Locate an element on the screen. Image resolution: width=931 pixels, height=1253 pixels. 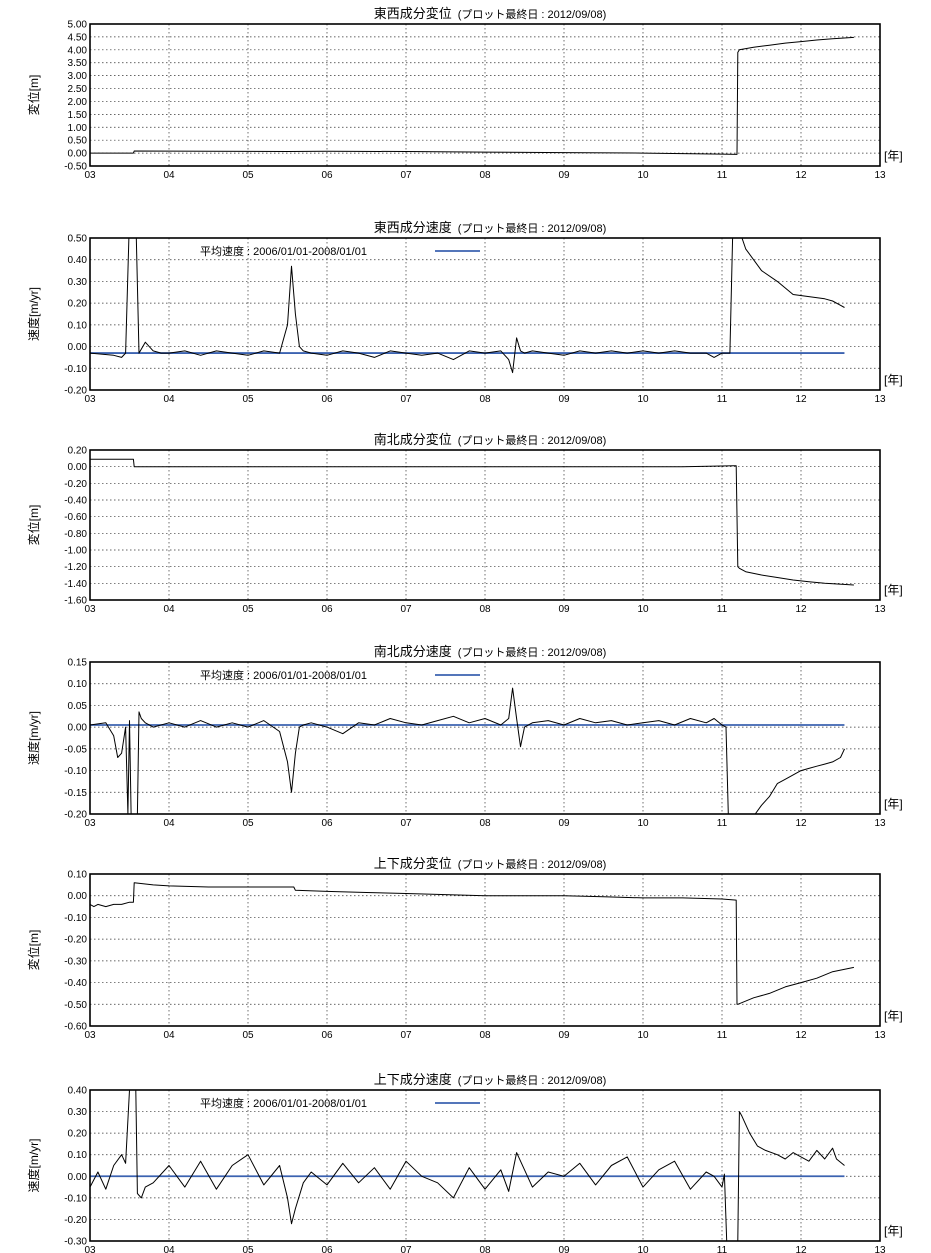
y-tick-label: 4.50 is located at coordinates (78, 37).